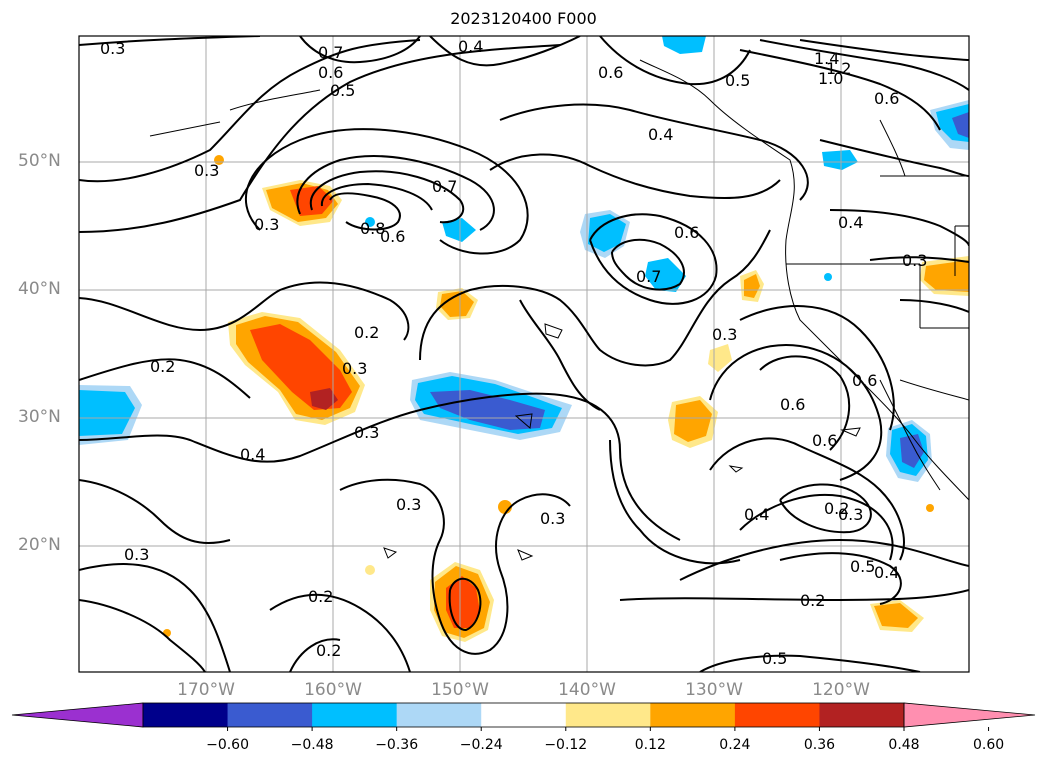 This screenshot has height=765, width=1047. What do you see at coordinates (830, 78) in the screenshot?
I see `contour-label: 1.0` at bounding box center [830, 78].